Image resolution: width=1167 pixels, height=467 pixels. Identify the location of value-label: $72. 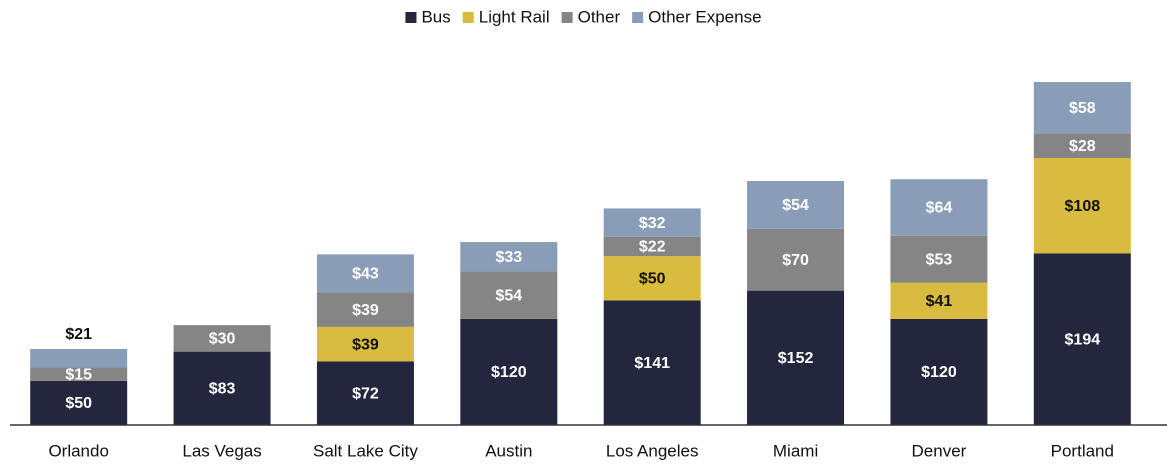
(365, 393).